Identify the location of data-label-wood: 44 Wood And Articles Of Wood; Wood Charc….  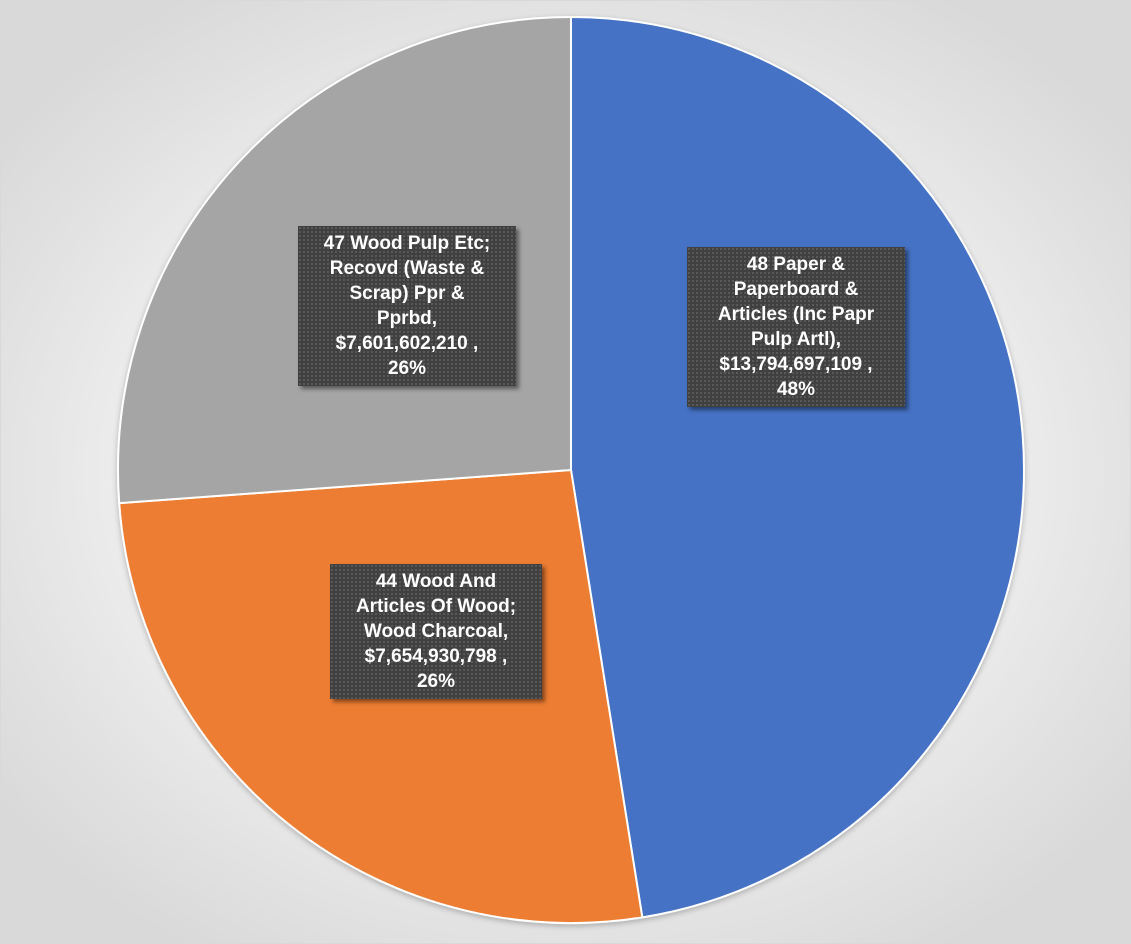
(436, 631).